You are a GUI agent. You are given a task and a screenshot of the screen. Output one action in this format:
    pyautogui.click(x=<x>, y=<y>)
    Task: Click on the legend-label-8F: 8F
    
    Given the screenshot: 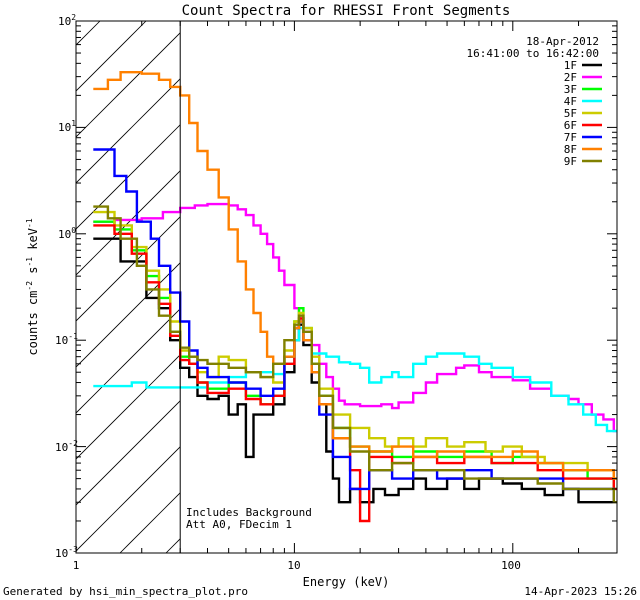 What is the action you would take?
    pyautogui.click(x=570, y=149)
    